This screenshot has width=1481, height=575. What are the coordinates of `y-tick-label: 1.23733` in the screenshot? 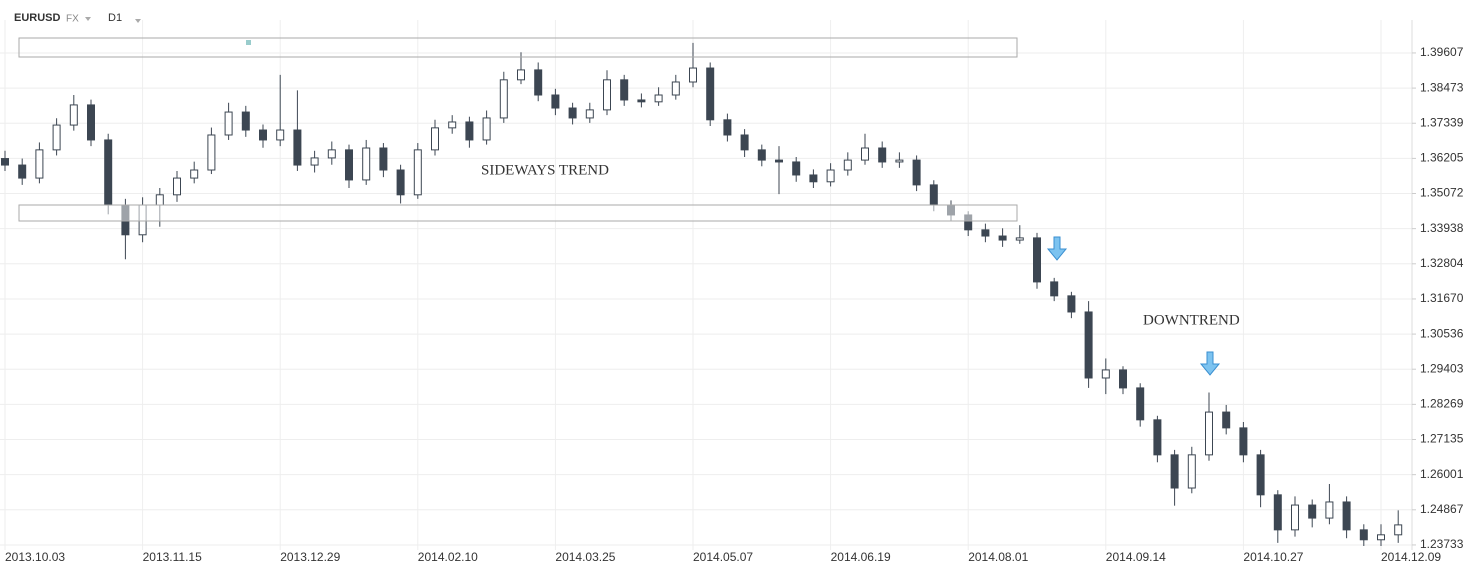 It's located at (1442, 544).